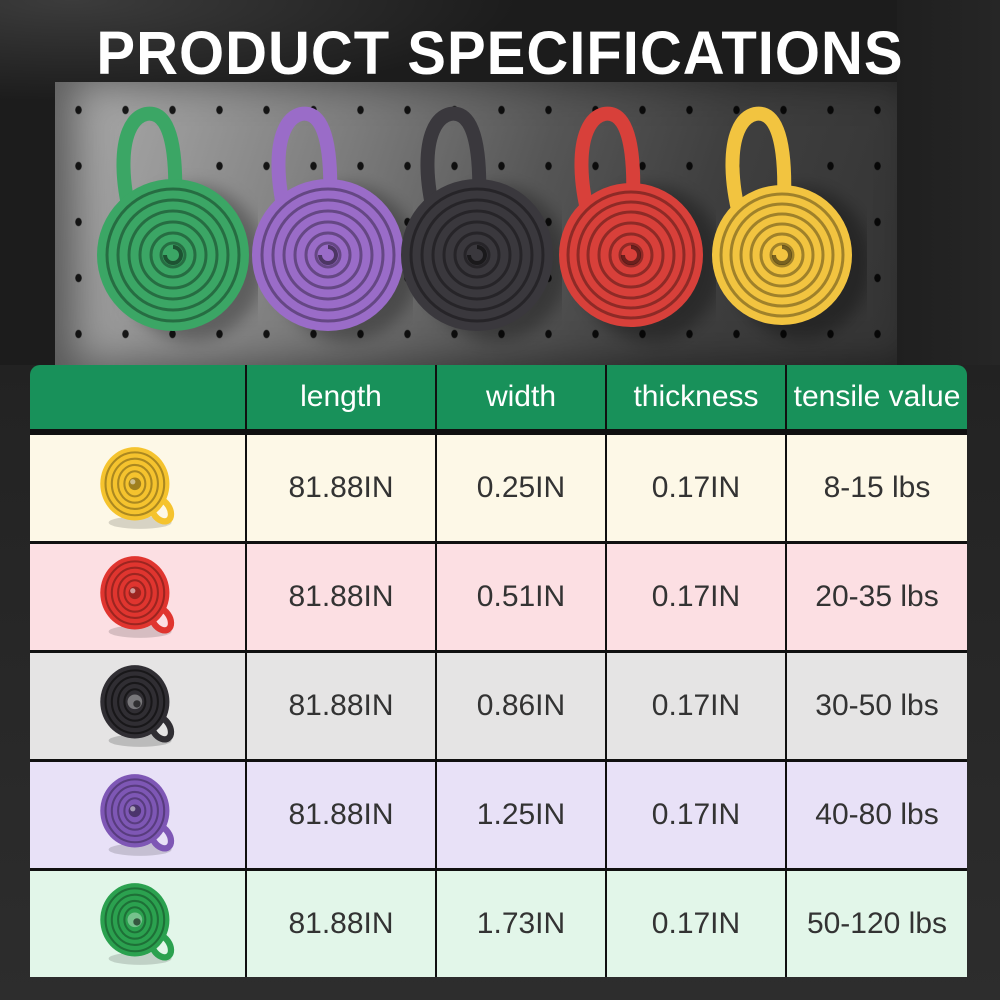 The image size is (1000, 1000). Describe the element at coordinates (520, 924) in the screenshot. I see `cell-width: 1.73IN` at that location.